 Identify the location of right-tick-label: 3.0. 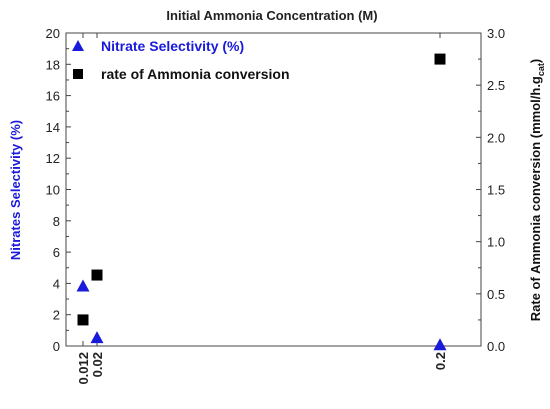
(496, 33).